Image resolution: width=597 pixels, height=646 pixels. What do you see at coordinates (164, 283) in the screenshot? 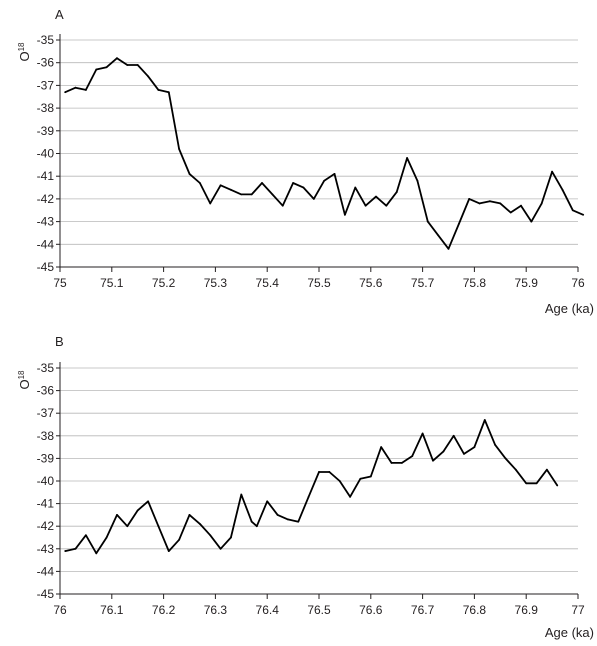
I see `x-tick-label: 75.2` at bounding box center [164, 283].